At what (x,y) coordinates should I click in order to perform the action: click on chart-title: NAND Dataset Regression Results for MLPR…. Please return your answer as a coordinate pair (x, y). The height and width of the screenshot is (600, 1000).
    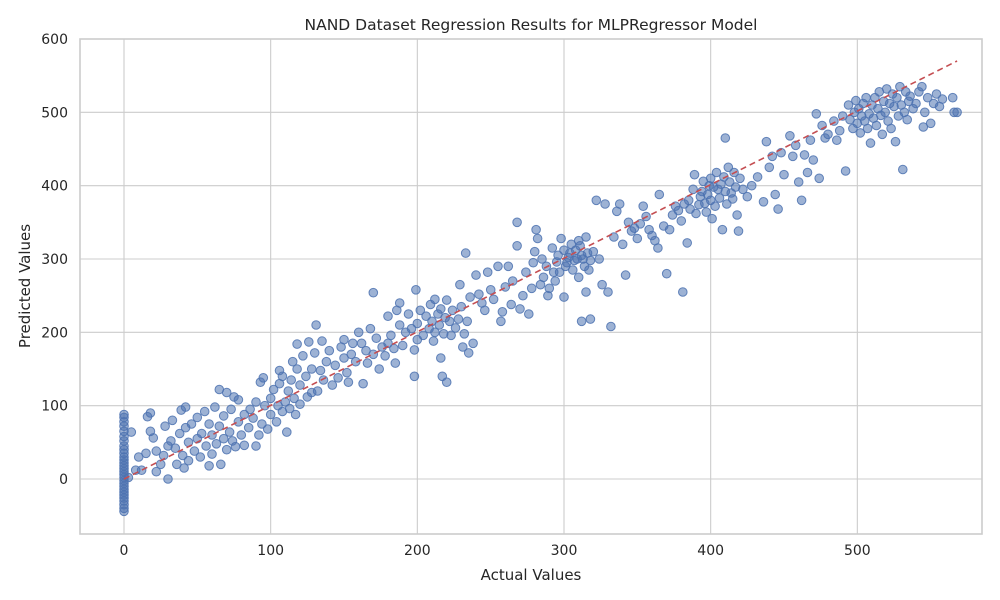
    Looking at the image, I should click on (531, 25).